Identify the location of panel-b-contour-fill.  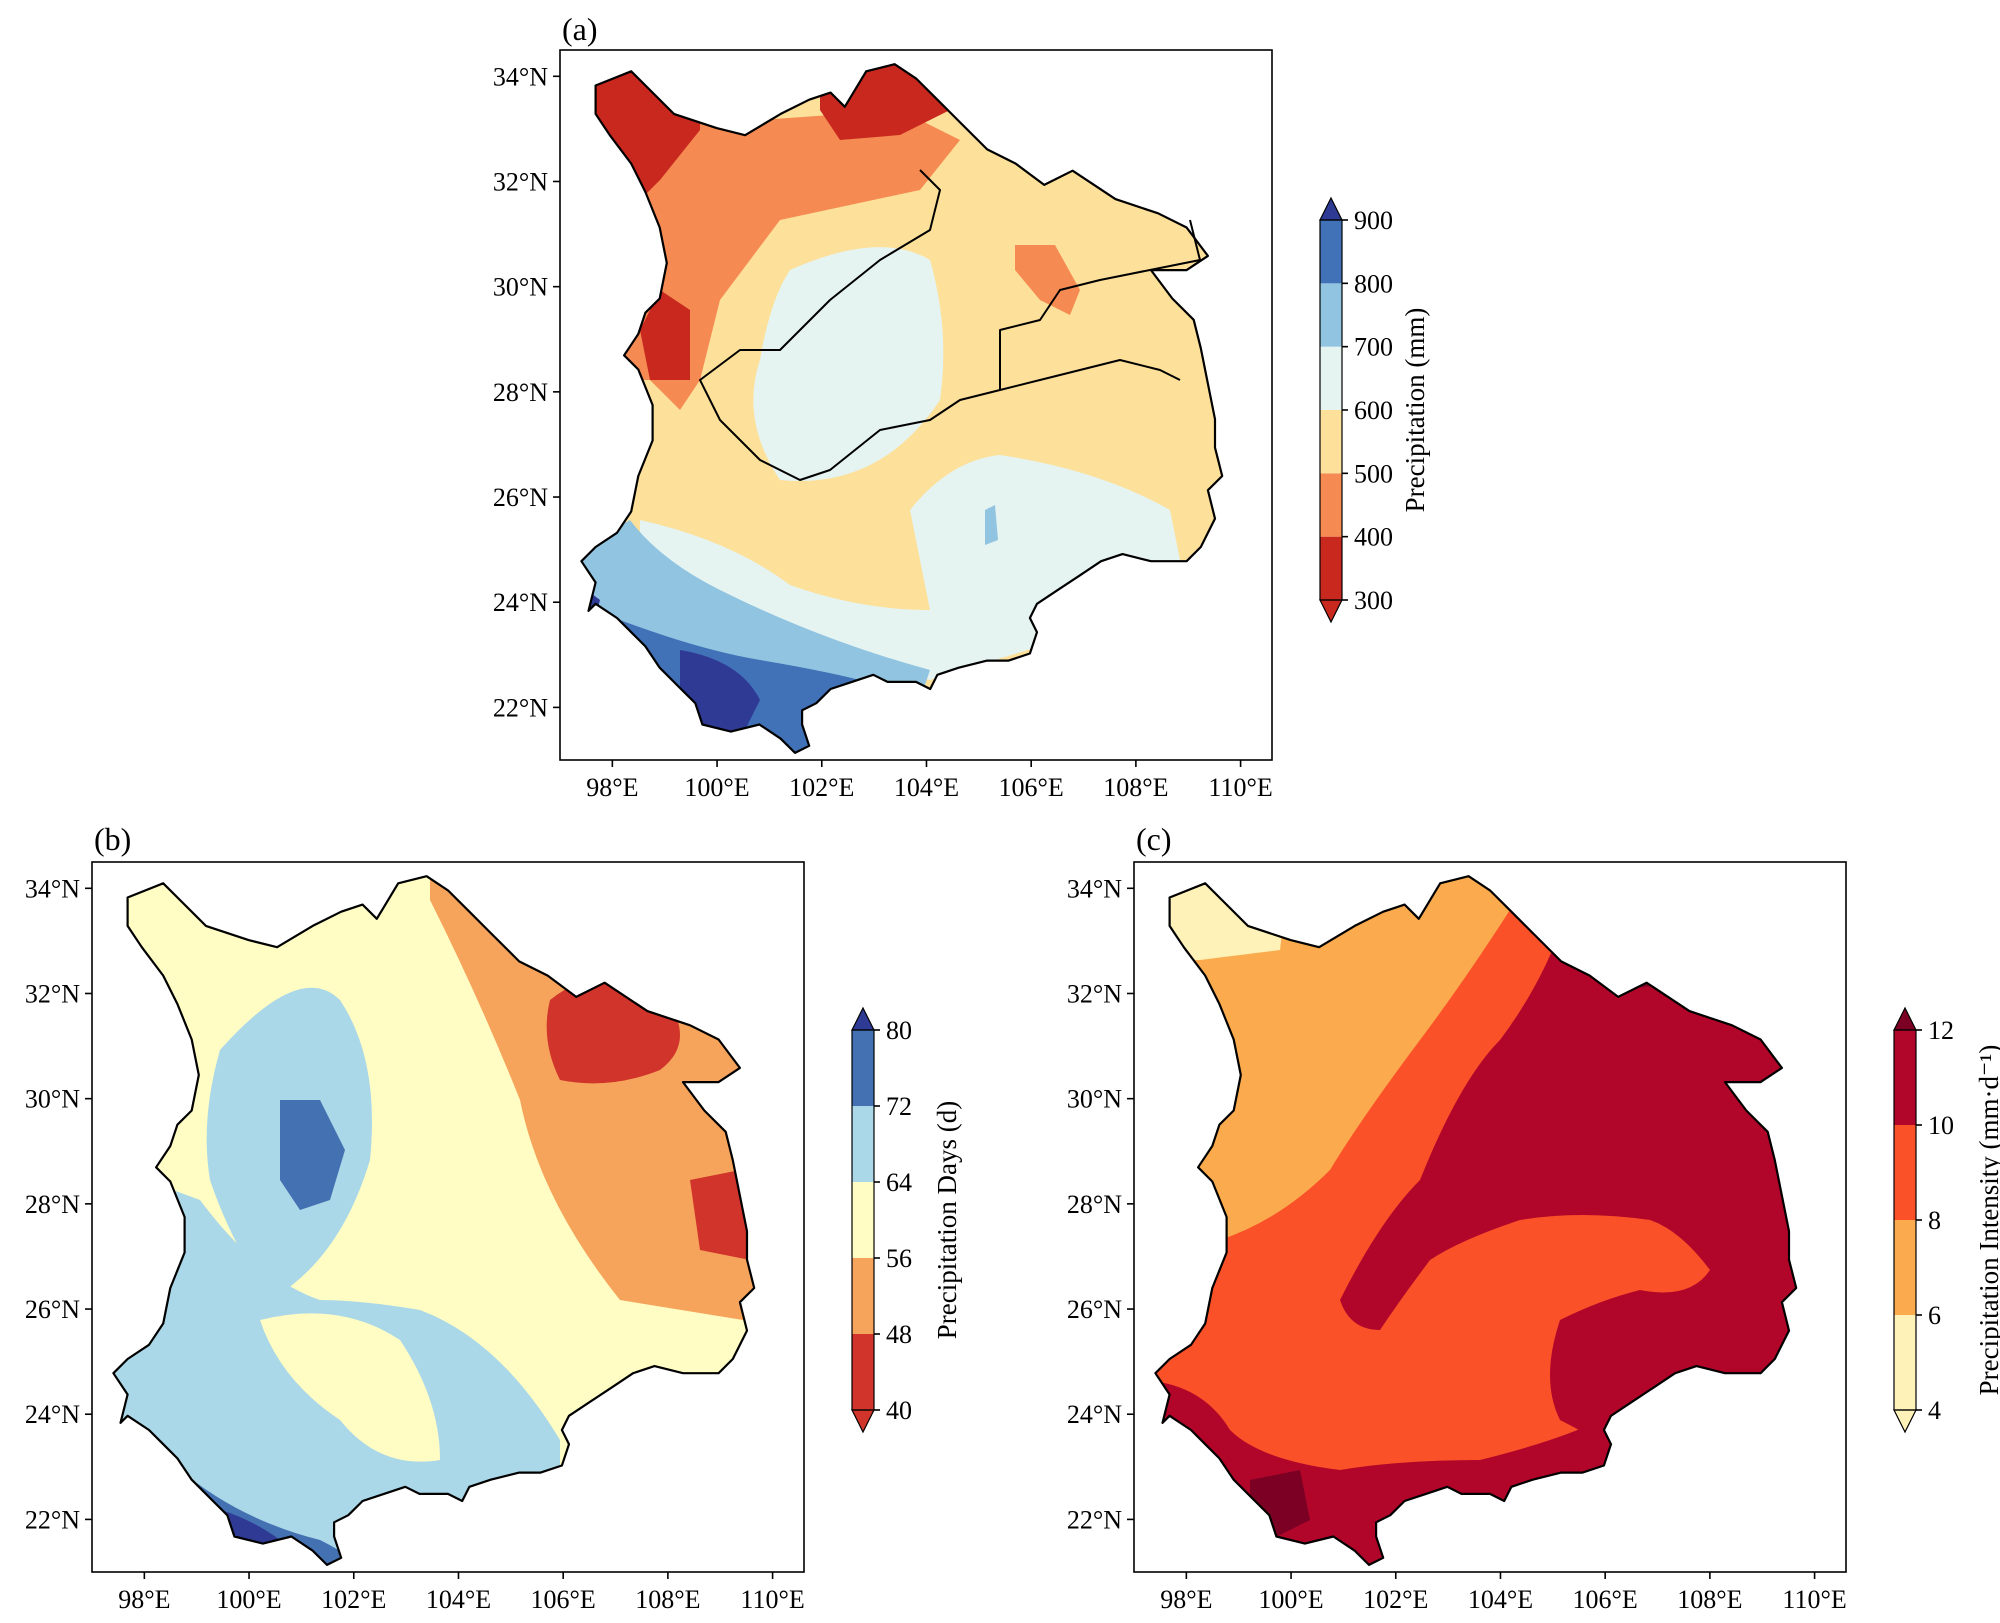
(434, 1220).